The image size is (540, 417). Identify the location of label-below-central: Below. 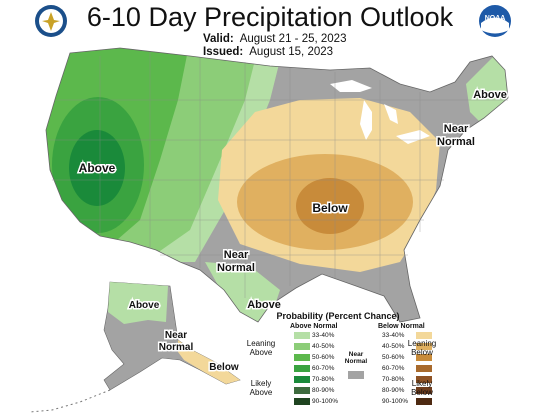
(330, 208).